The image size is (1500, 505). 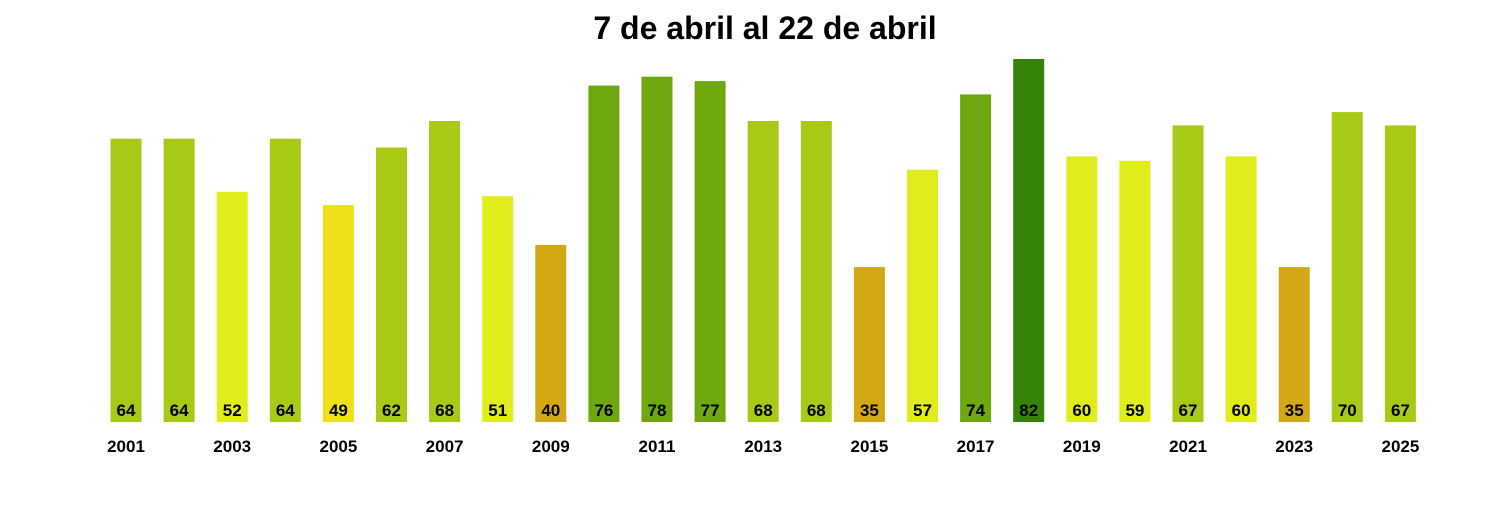 What do you see at coordinates (1400, 274) in the screenshot?
I see `bar-2025` at bounding box center [1400, 274].